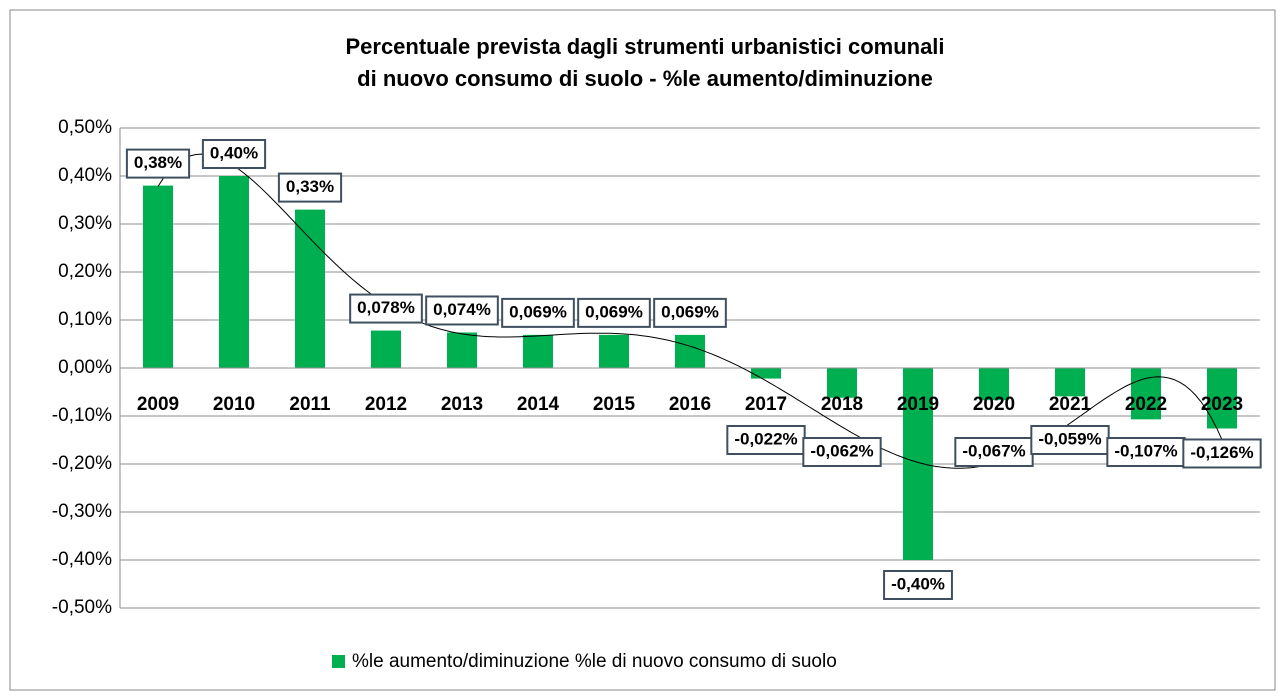 This screenshot has width=1285, height=700. I want to click on data-label: 0,074%, so click(462, 309).